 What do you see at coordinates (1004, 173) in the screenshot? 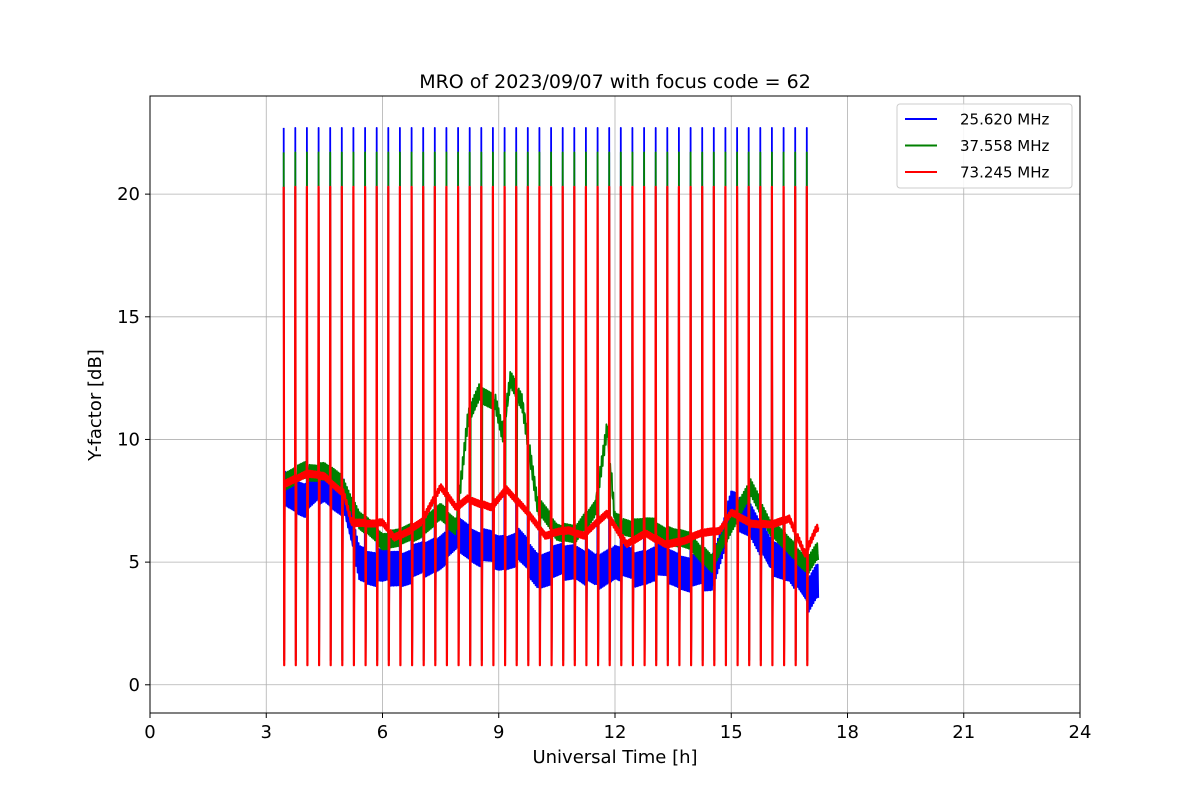
I see `legend-label: 73.245 MHz` at bounding box center [1004, 173].